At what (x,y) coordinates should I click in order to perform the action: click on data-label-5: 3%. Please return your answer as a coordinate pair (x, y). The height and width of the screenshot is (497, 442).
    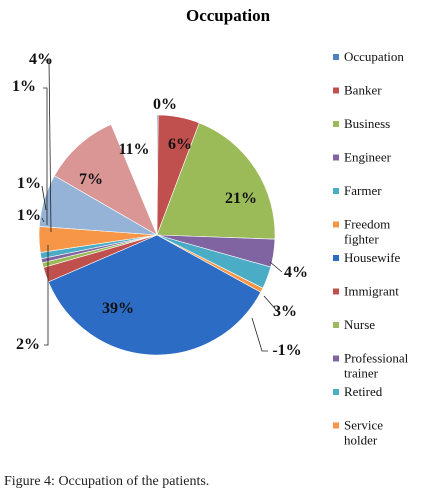
    Looking at the image, I should click on (285, 311).